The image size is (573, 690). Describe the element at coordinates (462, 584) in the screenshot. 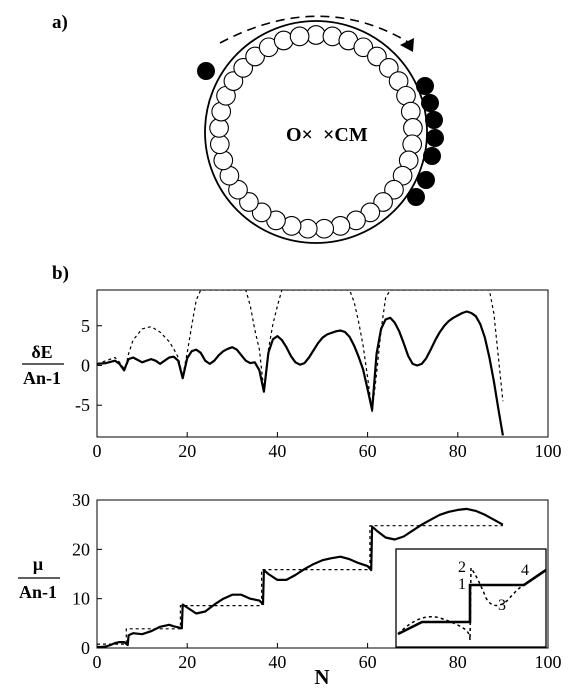

I see `inset-annotation-1: 1` at that location.